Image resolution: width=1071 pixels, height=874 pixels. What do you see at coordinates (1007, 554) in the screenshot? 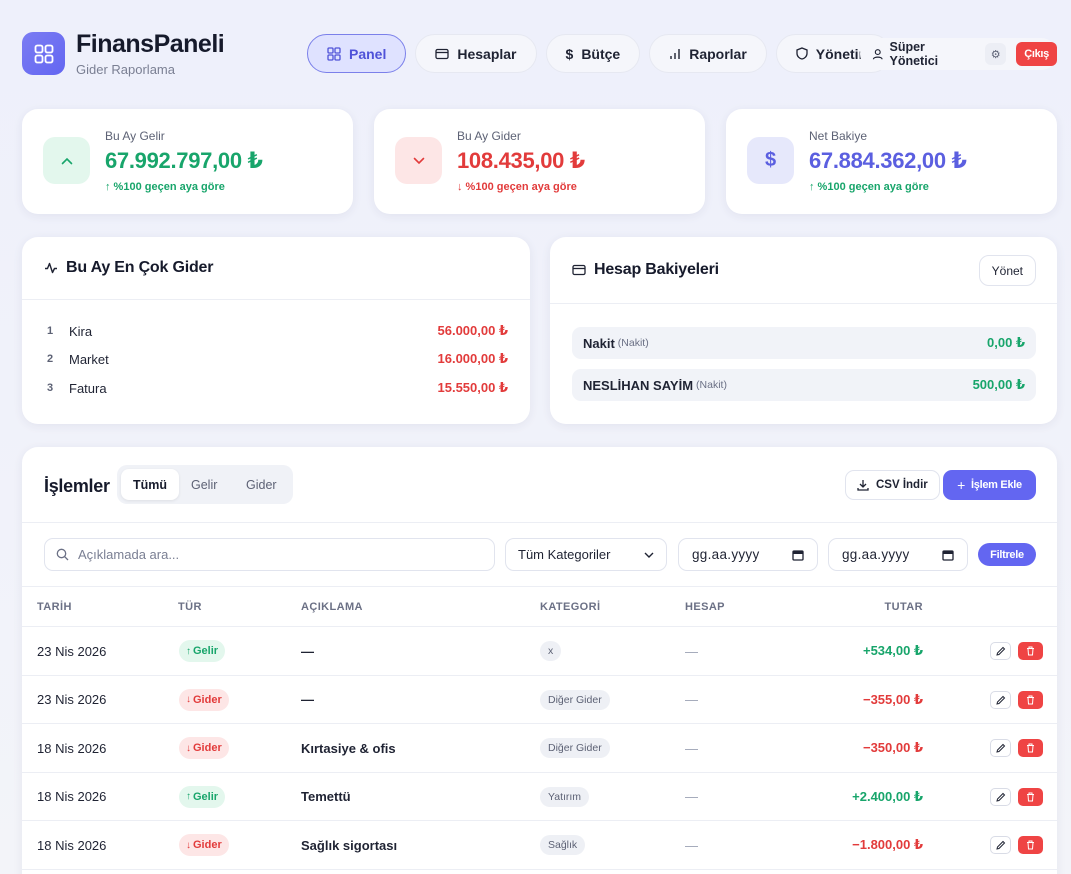
I see `filter-button: Filtrele` at bounding box center [1007, 554].